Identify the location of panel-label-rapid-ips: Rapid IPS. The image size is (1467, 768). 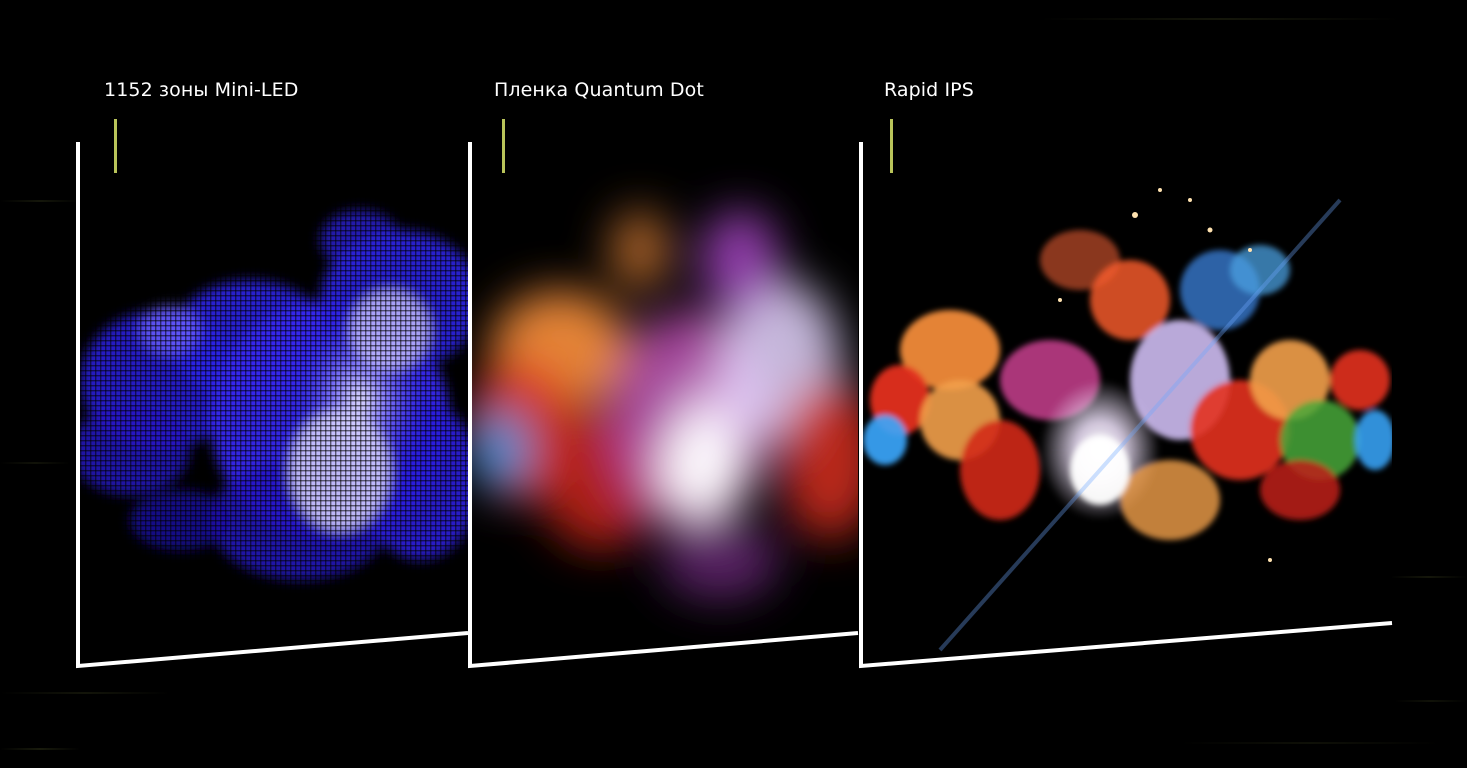
(929, 90).